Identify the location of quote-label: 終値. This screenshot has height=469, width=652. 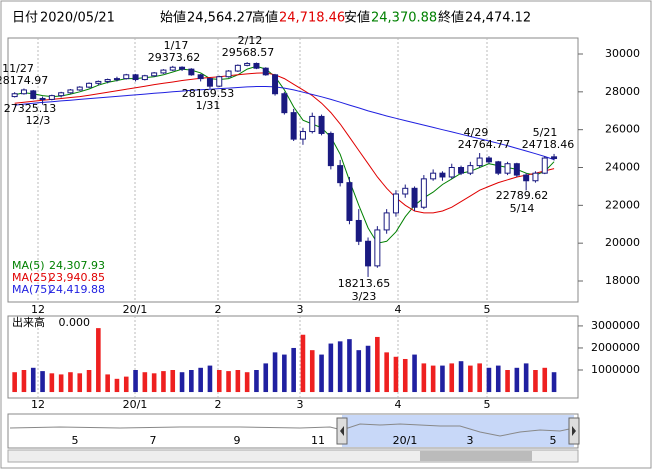
(451, 18).